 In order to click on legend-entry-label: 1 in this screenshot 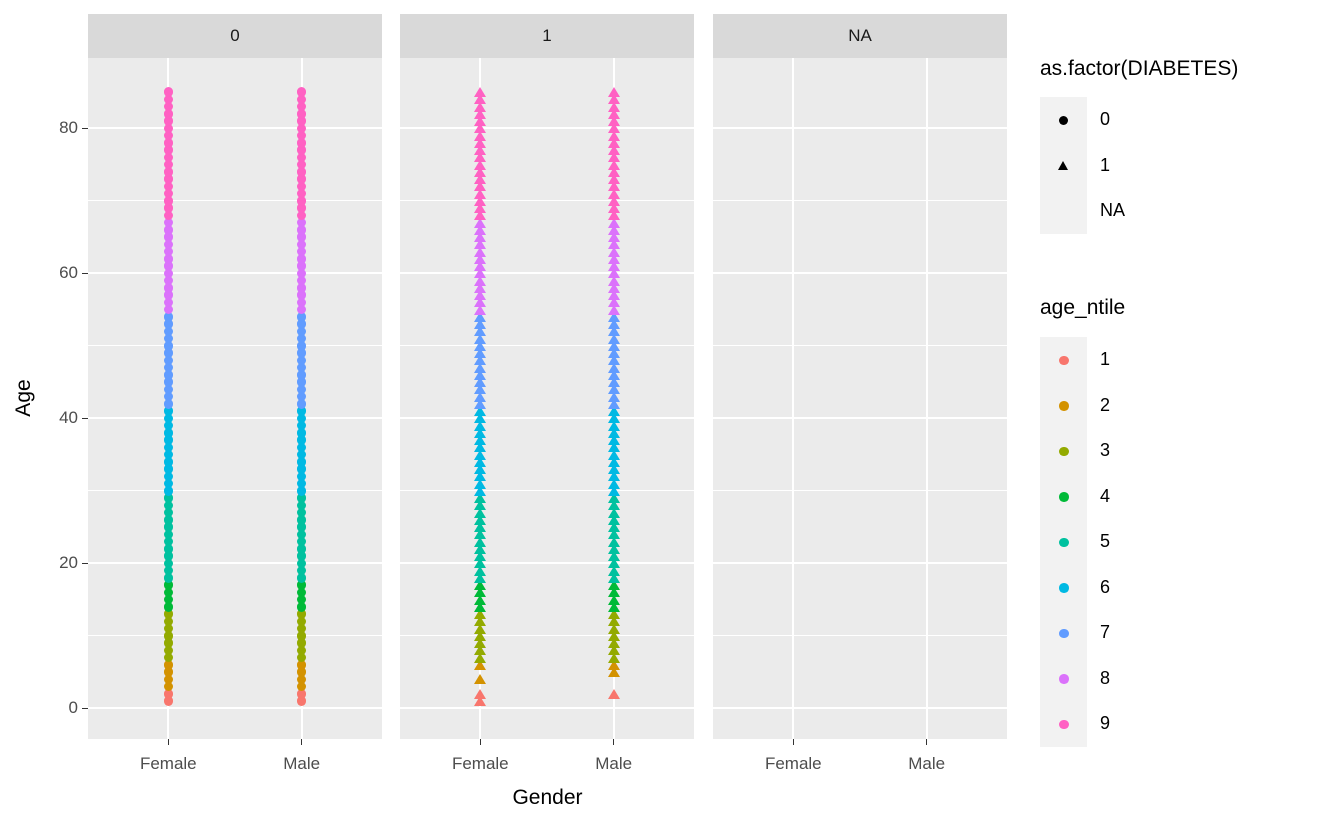, I will do `click(1105, 359)`.